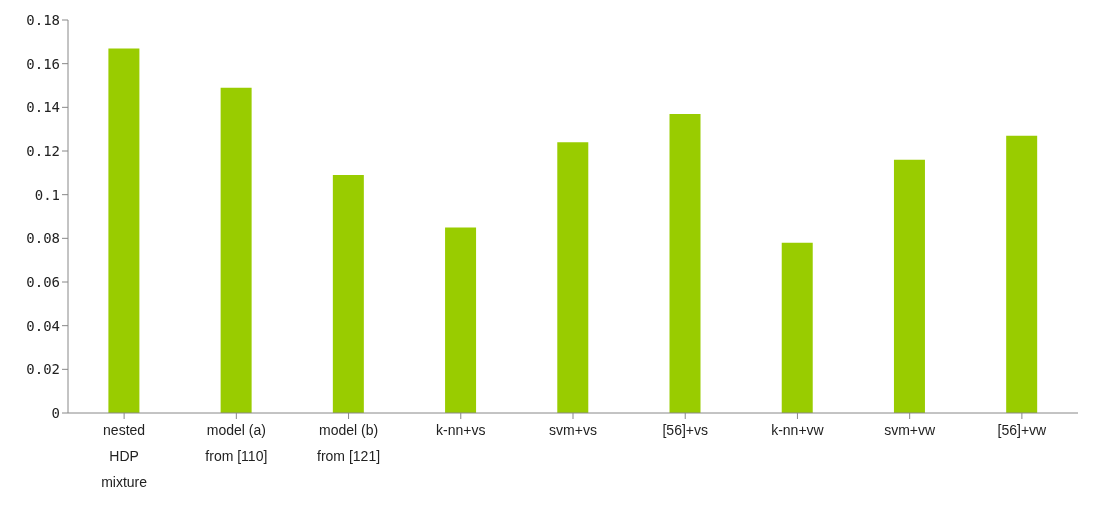  What do you see at coordinates (43, 107) in the screenshot?
I see `y-tick-label: 0.14` at bounding box center [43, 107].